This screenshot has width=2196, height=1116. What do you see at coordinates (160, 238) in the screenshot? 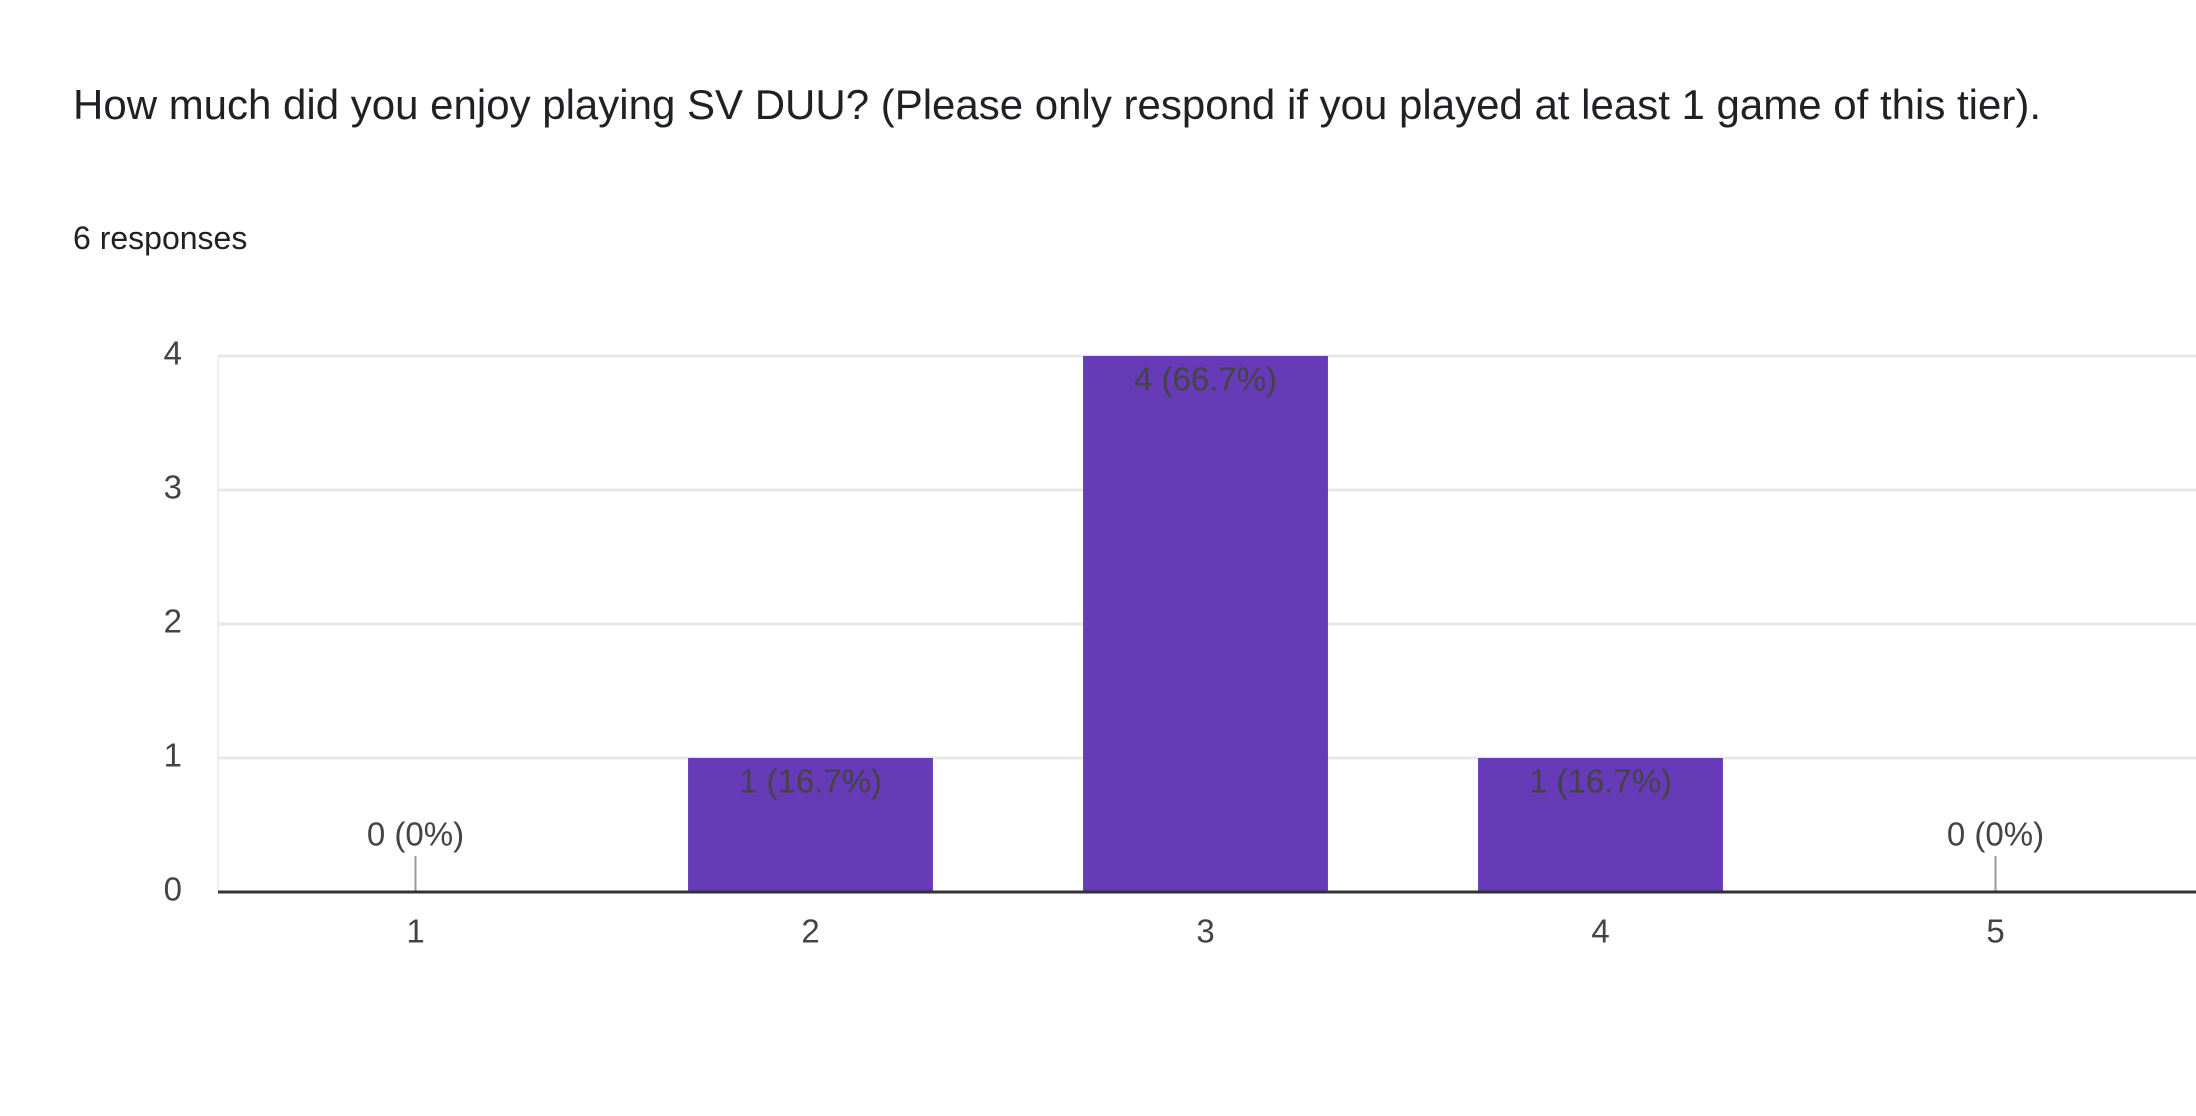
I see `chart-subtitle: 6 responses` at bounding box center [160, 238].